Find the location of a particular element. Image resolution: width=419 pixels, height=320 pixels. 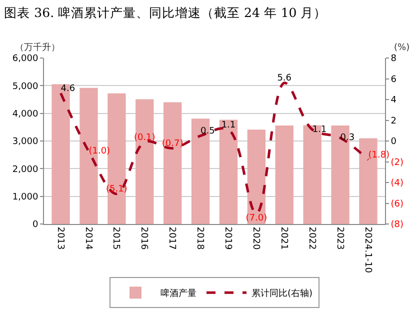

y2-tick-label: (6) is located at coordinates (397, 204).